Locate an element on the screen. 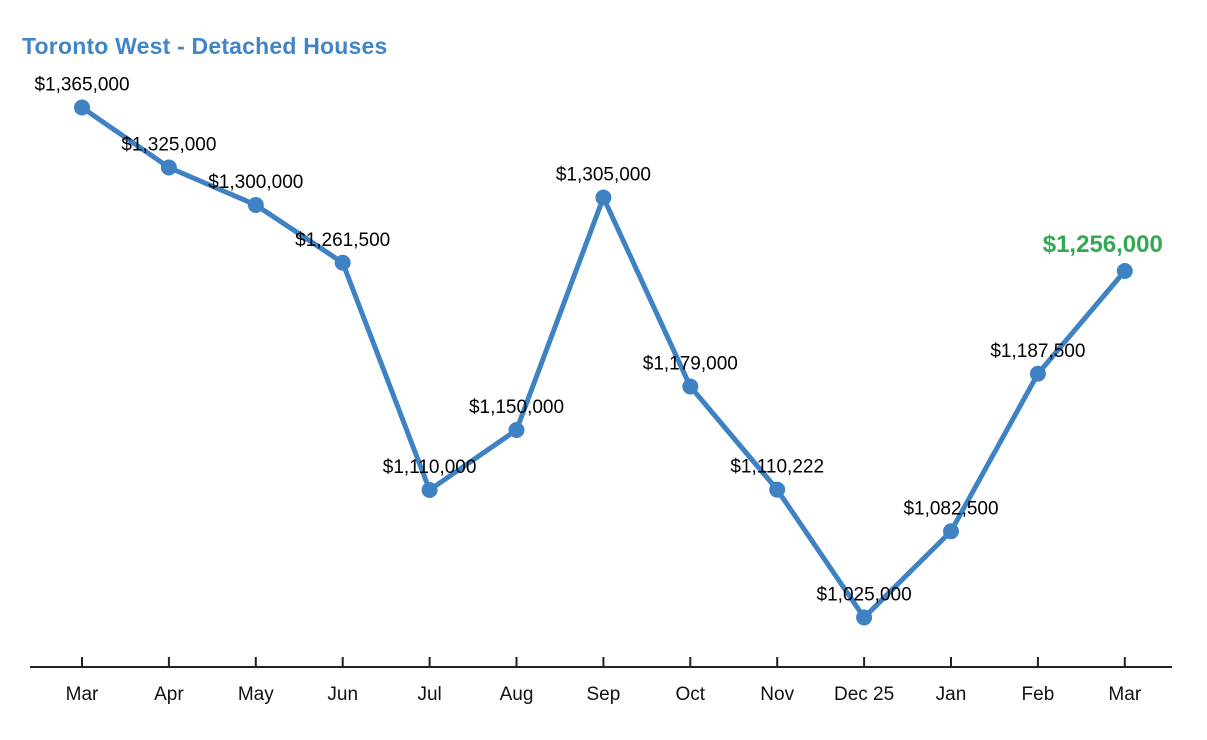 This screenshot has height=740, width=1207. chart-title: Toronto West - Detached Houses is located at coordinates (205, 46).